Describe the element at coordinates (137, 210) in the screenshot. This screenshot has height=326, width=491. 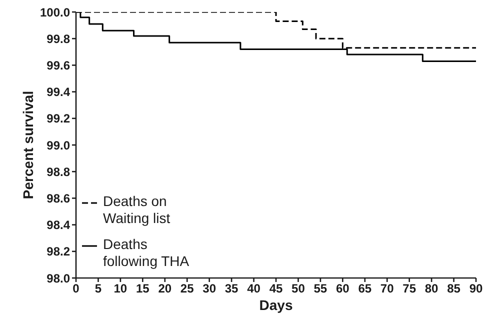
I see `legend-label: Deaths on Waiting list` at that location.